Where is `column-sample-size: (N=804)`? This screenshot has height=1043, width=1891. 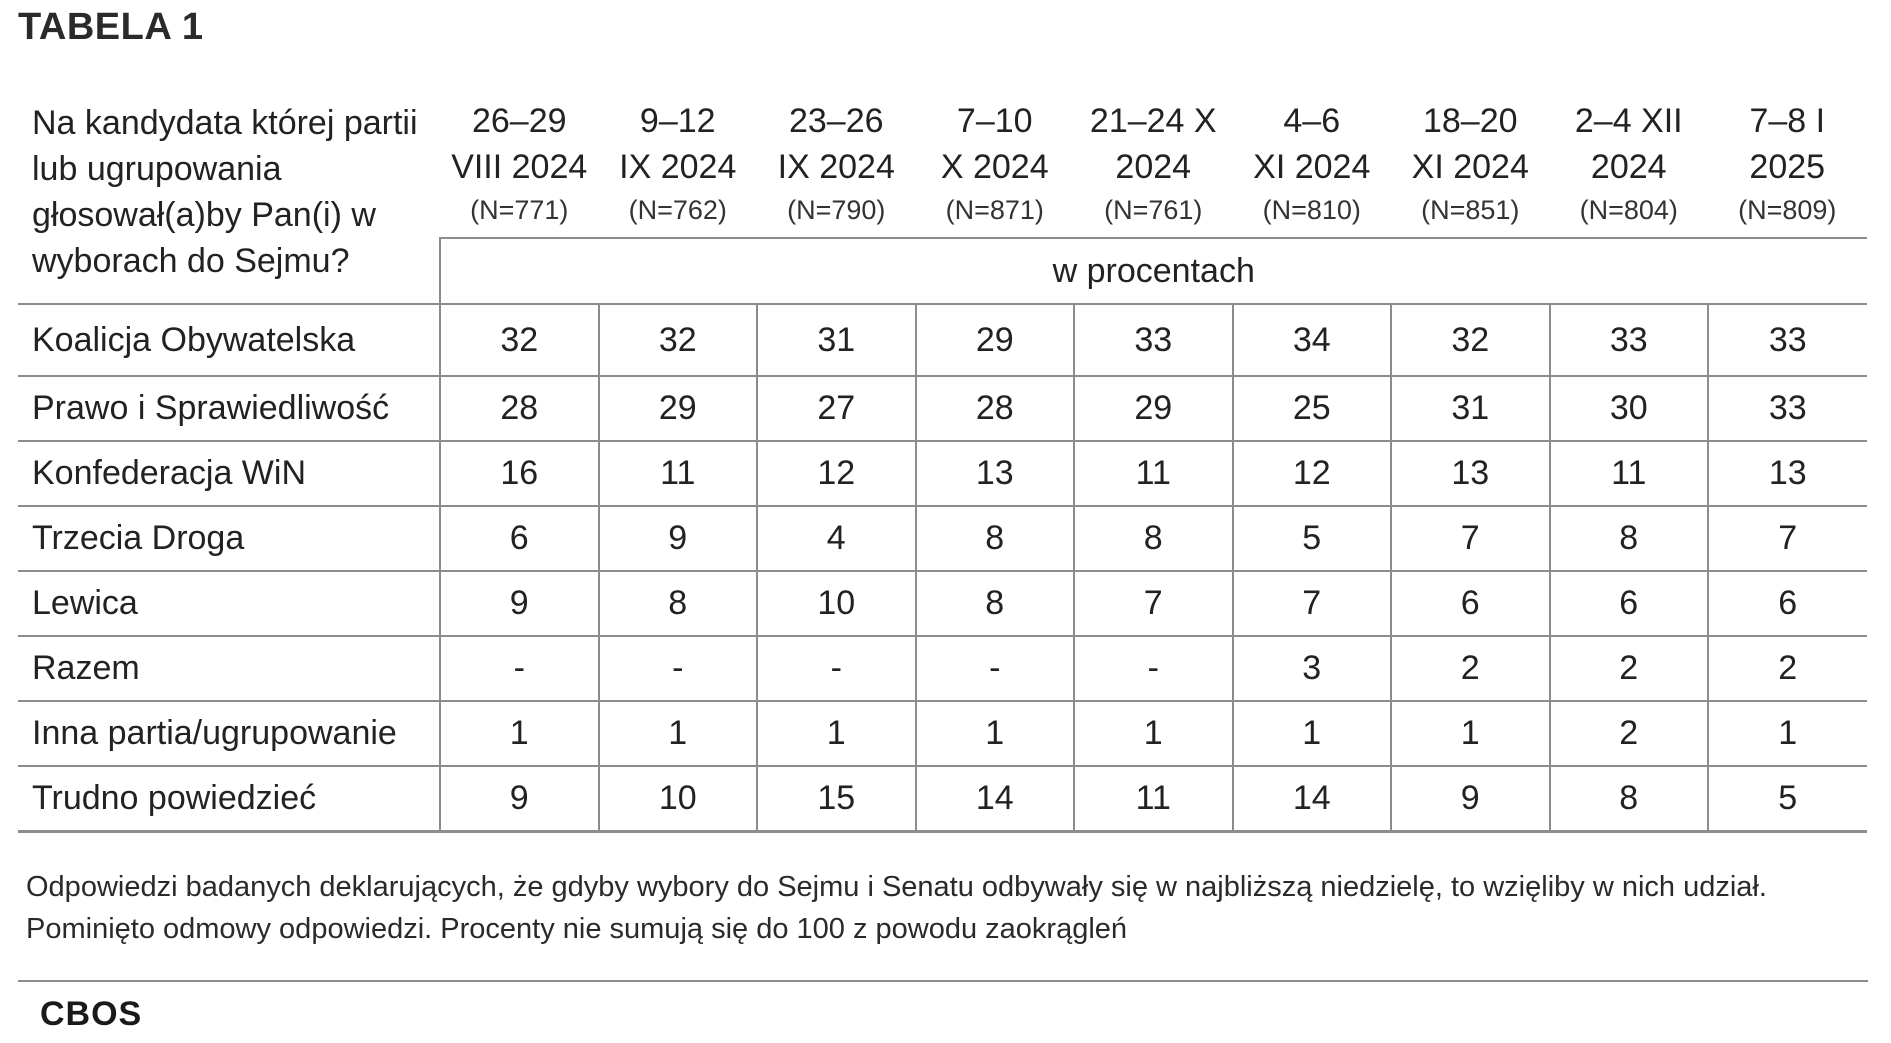
column-sample-size: (N=804) is located at coordinates (1628, 210).